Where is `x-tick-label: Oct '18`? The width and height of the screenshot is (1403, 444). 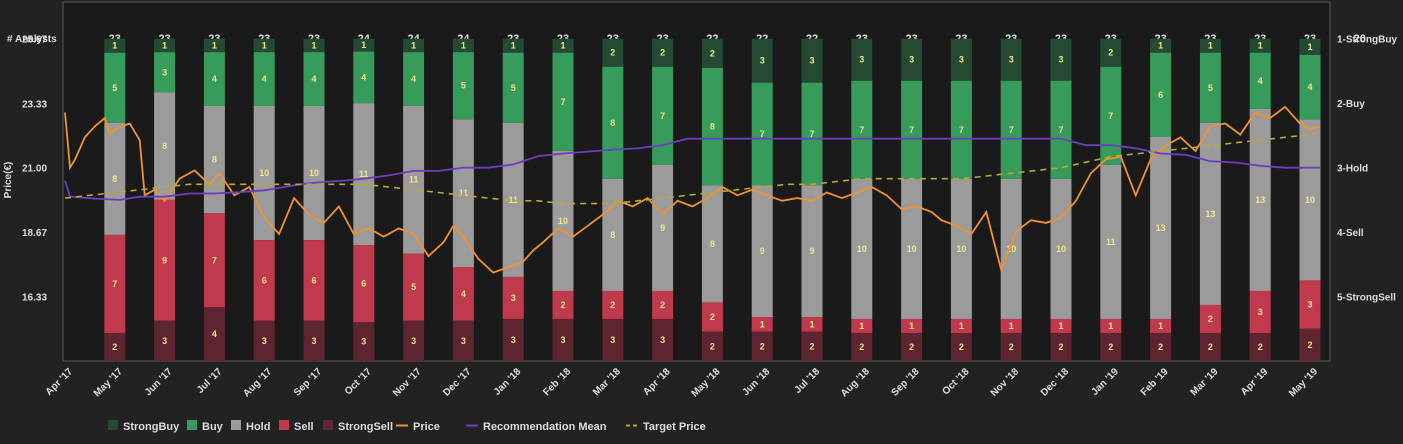 x-tick-label: Oct '18 is located at coordinates (955, 381).